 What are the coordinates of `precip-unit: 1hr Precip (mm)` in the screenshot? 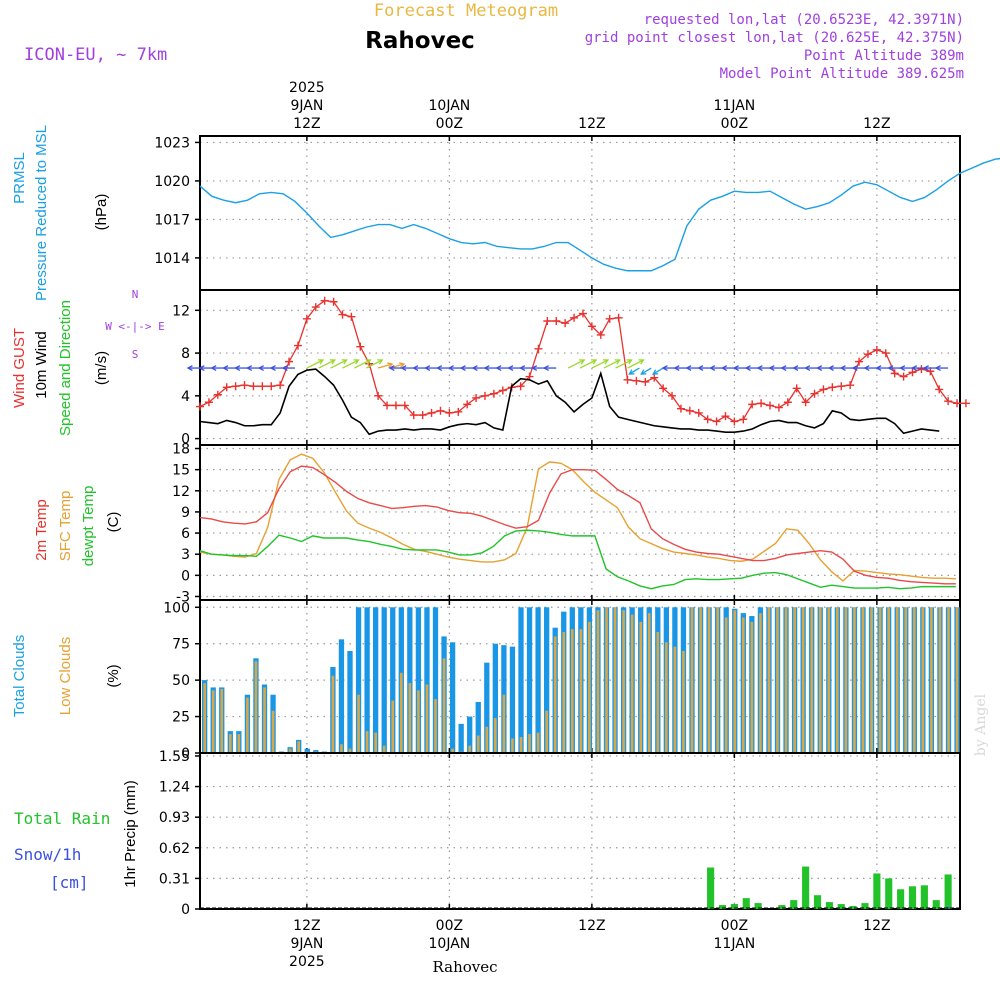 It's located at (130, 834).